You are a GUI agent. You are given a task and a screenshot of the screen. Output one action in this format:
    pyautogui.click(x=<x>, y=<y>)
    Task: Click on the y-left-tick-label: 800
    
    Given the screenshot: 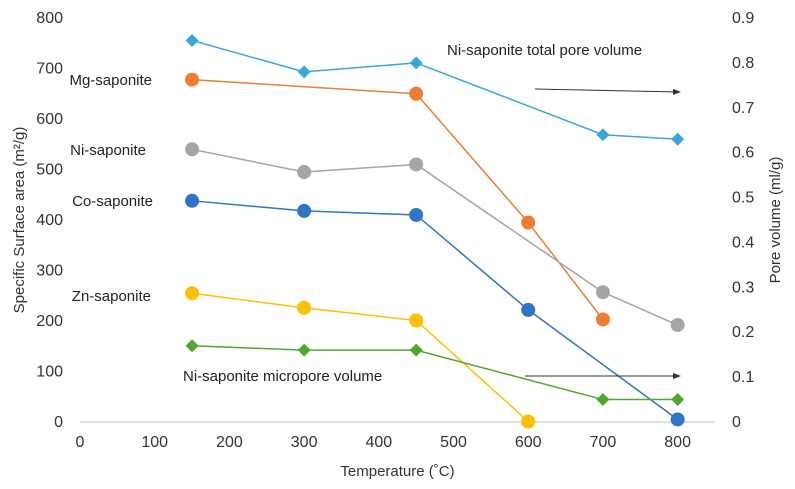 What is the action you would take?
    pyautogui.click(x=49, y=18)
    